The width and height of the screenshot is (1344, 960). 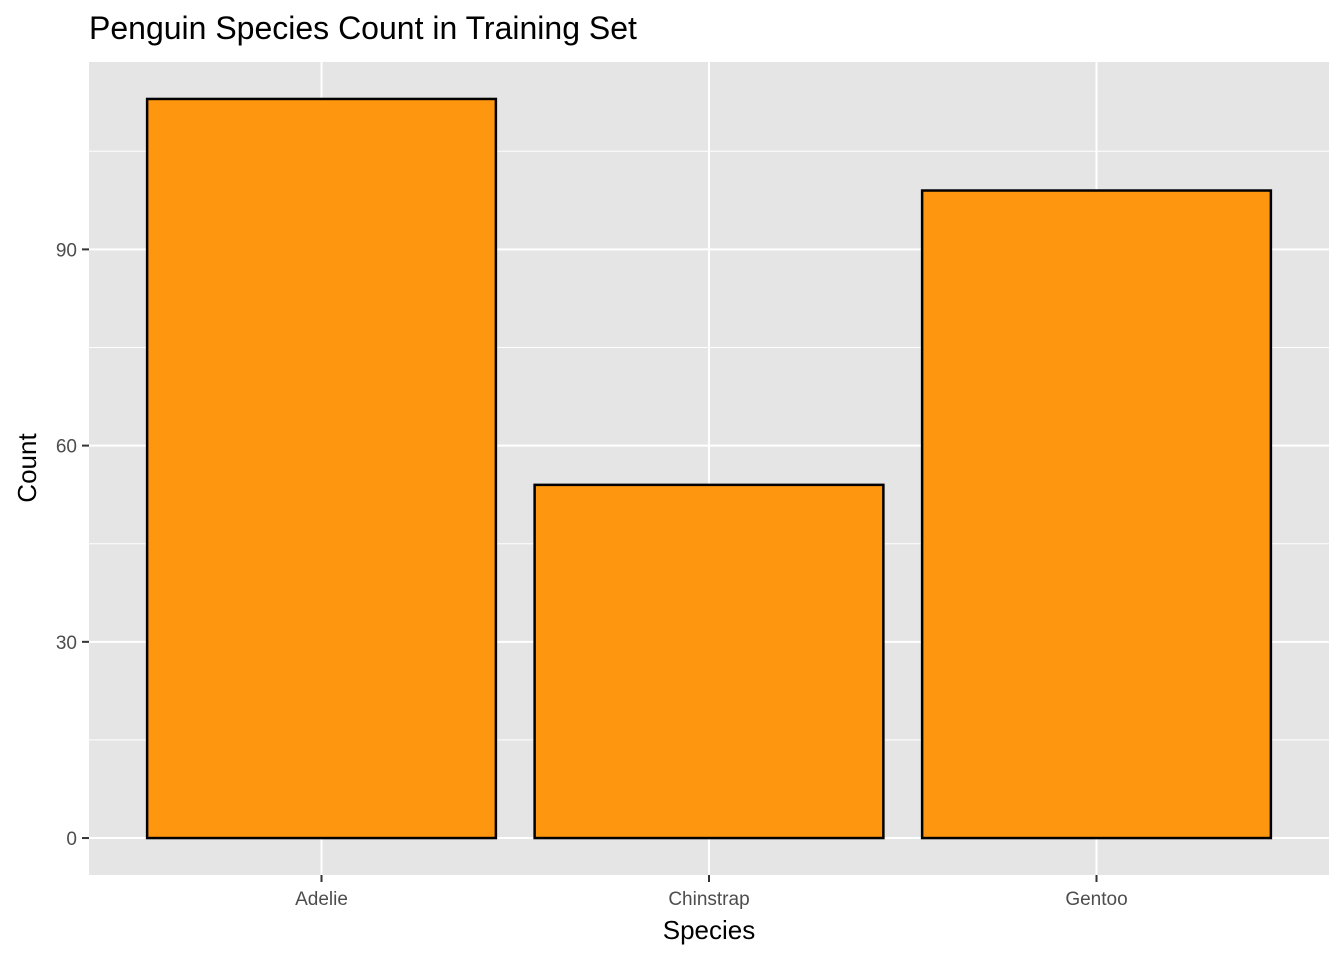 I want to click on y-tick-label: 60, so click(x=66, y=447).